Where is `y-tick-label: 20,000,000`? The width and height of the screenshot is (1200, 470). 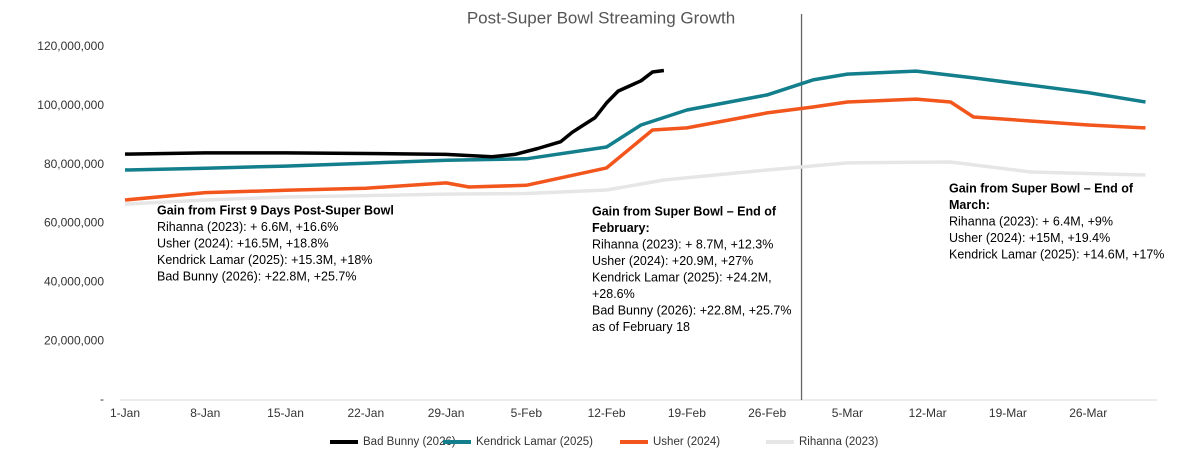 y-tick-label: 20,000,000 is located at coordinates (74, 340).